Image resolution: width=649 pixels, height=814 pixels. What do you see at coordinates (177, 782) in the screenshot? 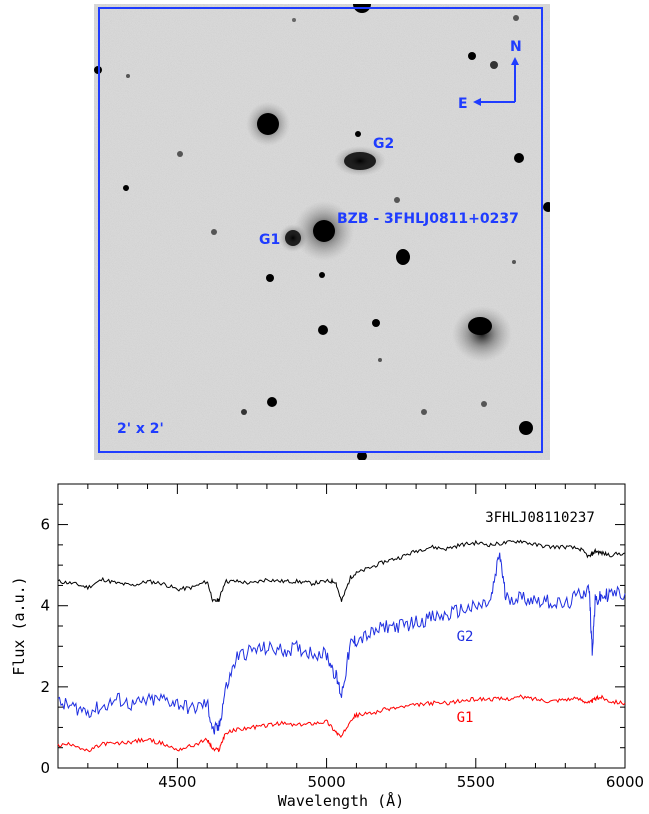
I see `x-tick-label: 4500` at bounding box center [177, 782].